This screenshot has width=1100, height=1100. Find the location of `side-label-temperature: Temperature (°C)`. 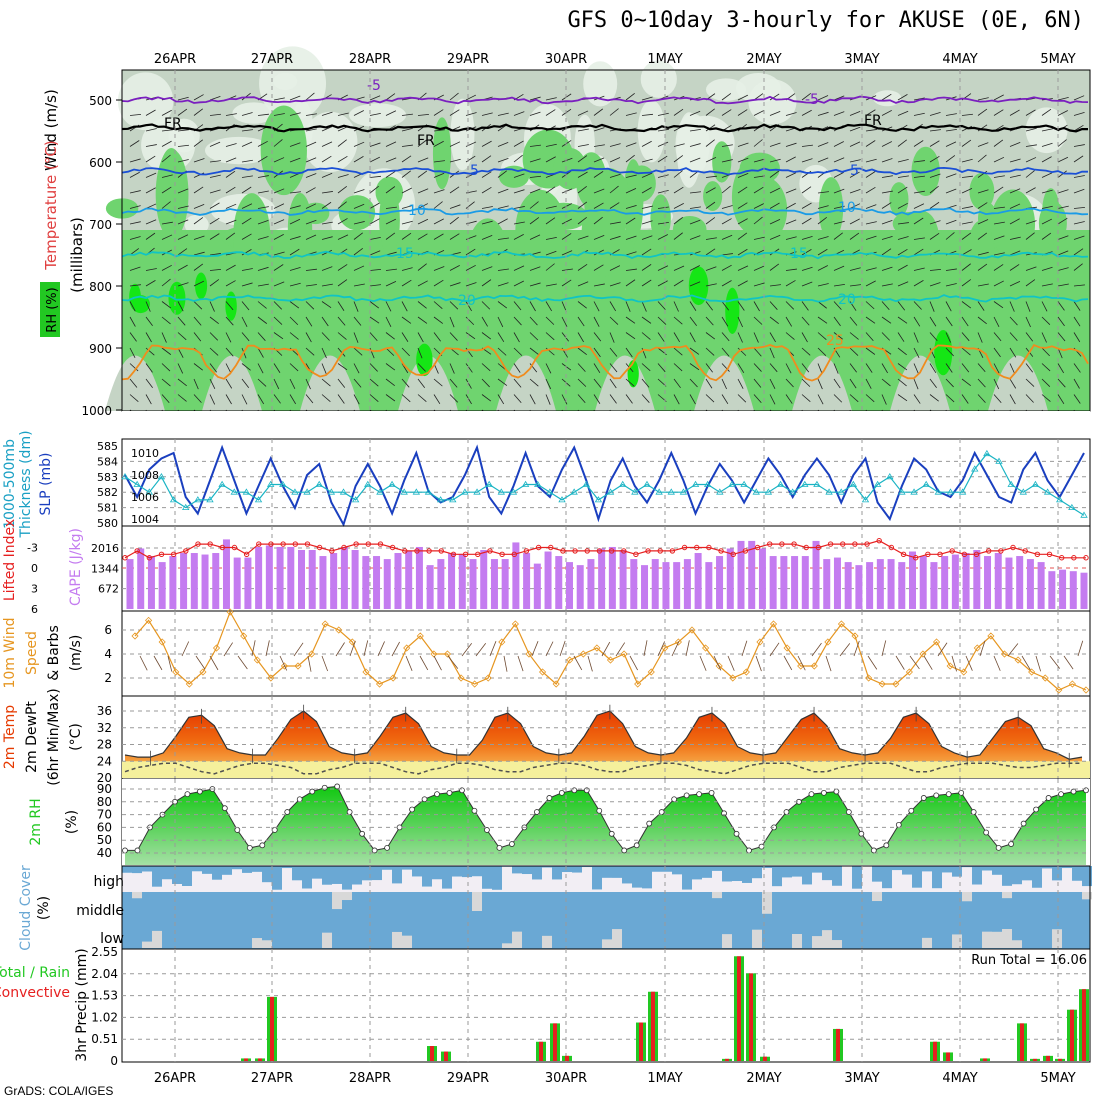

side-label-temperature: Temperature (°C) is located at coordinates (51, 205).